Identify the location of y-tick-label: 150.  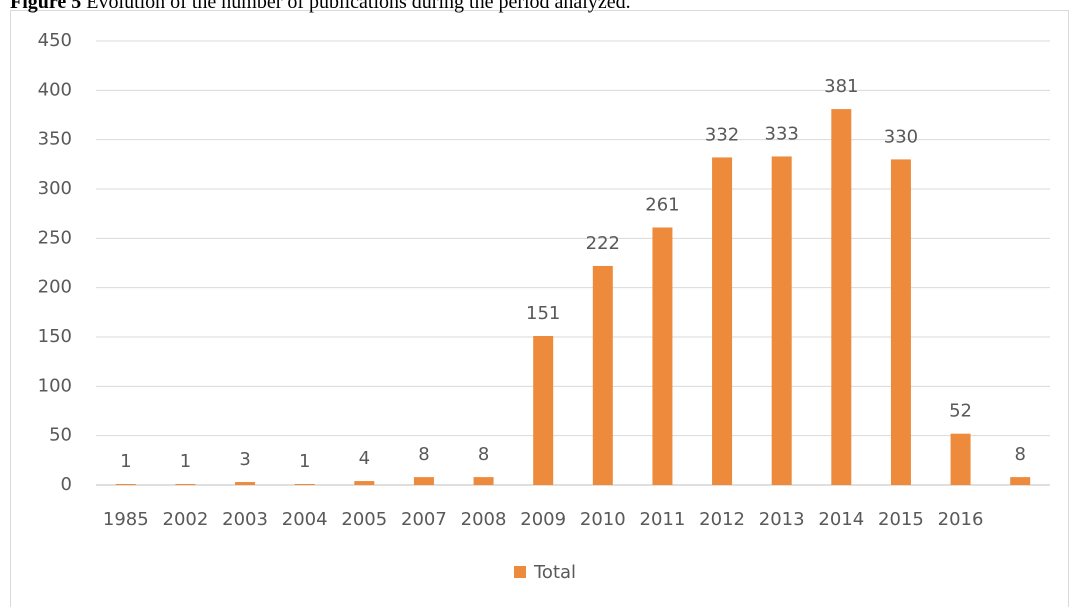
(55, 336).